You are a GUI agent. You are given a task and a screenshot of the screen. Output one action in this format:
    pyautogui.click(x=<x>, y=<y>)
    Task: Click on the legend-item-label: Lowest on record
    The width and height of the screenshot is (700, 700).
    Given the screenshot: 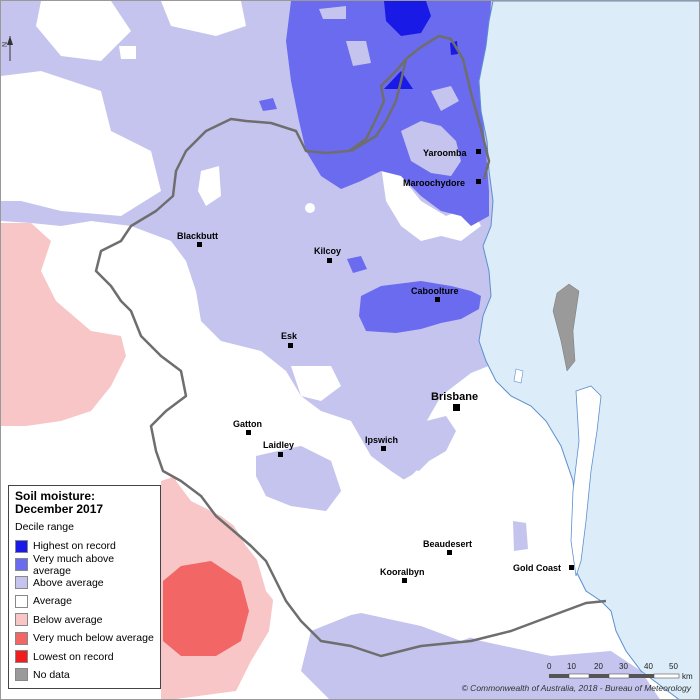 What is the action you would take?
    pyautogui.click(x=73, y=656)
    